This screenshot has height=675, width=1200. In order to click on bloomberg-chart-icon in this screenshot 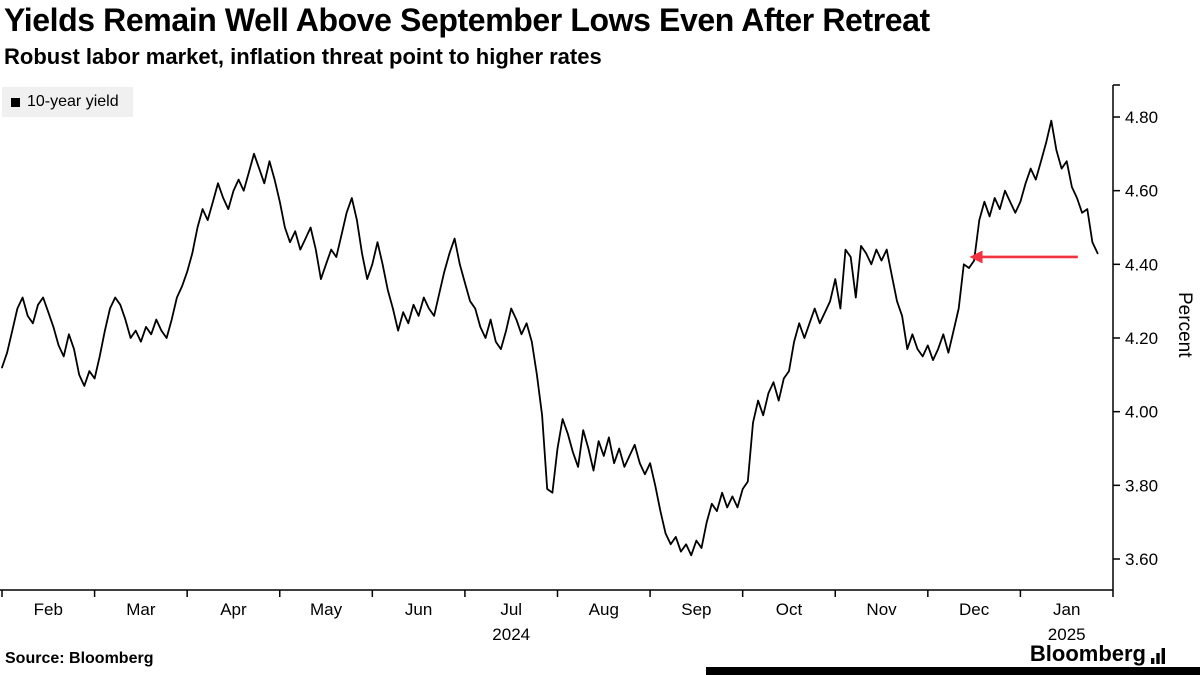, I will do `click(1158, 656)`.